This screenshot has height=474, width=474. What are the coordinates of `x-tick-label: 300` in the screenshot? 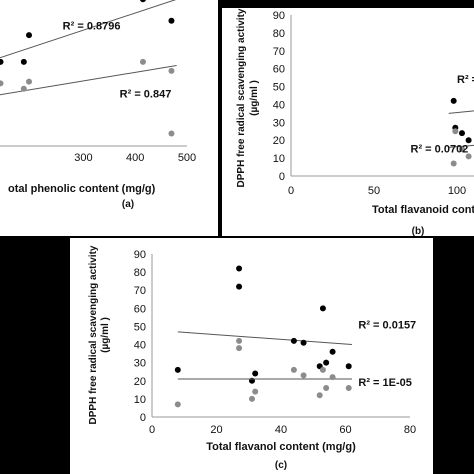 It's located at (83, 158).